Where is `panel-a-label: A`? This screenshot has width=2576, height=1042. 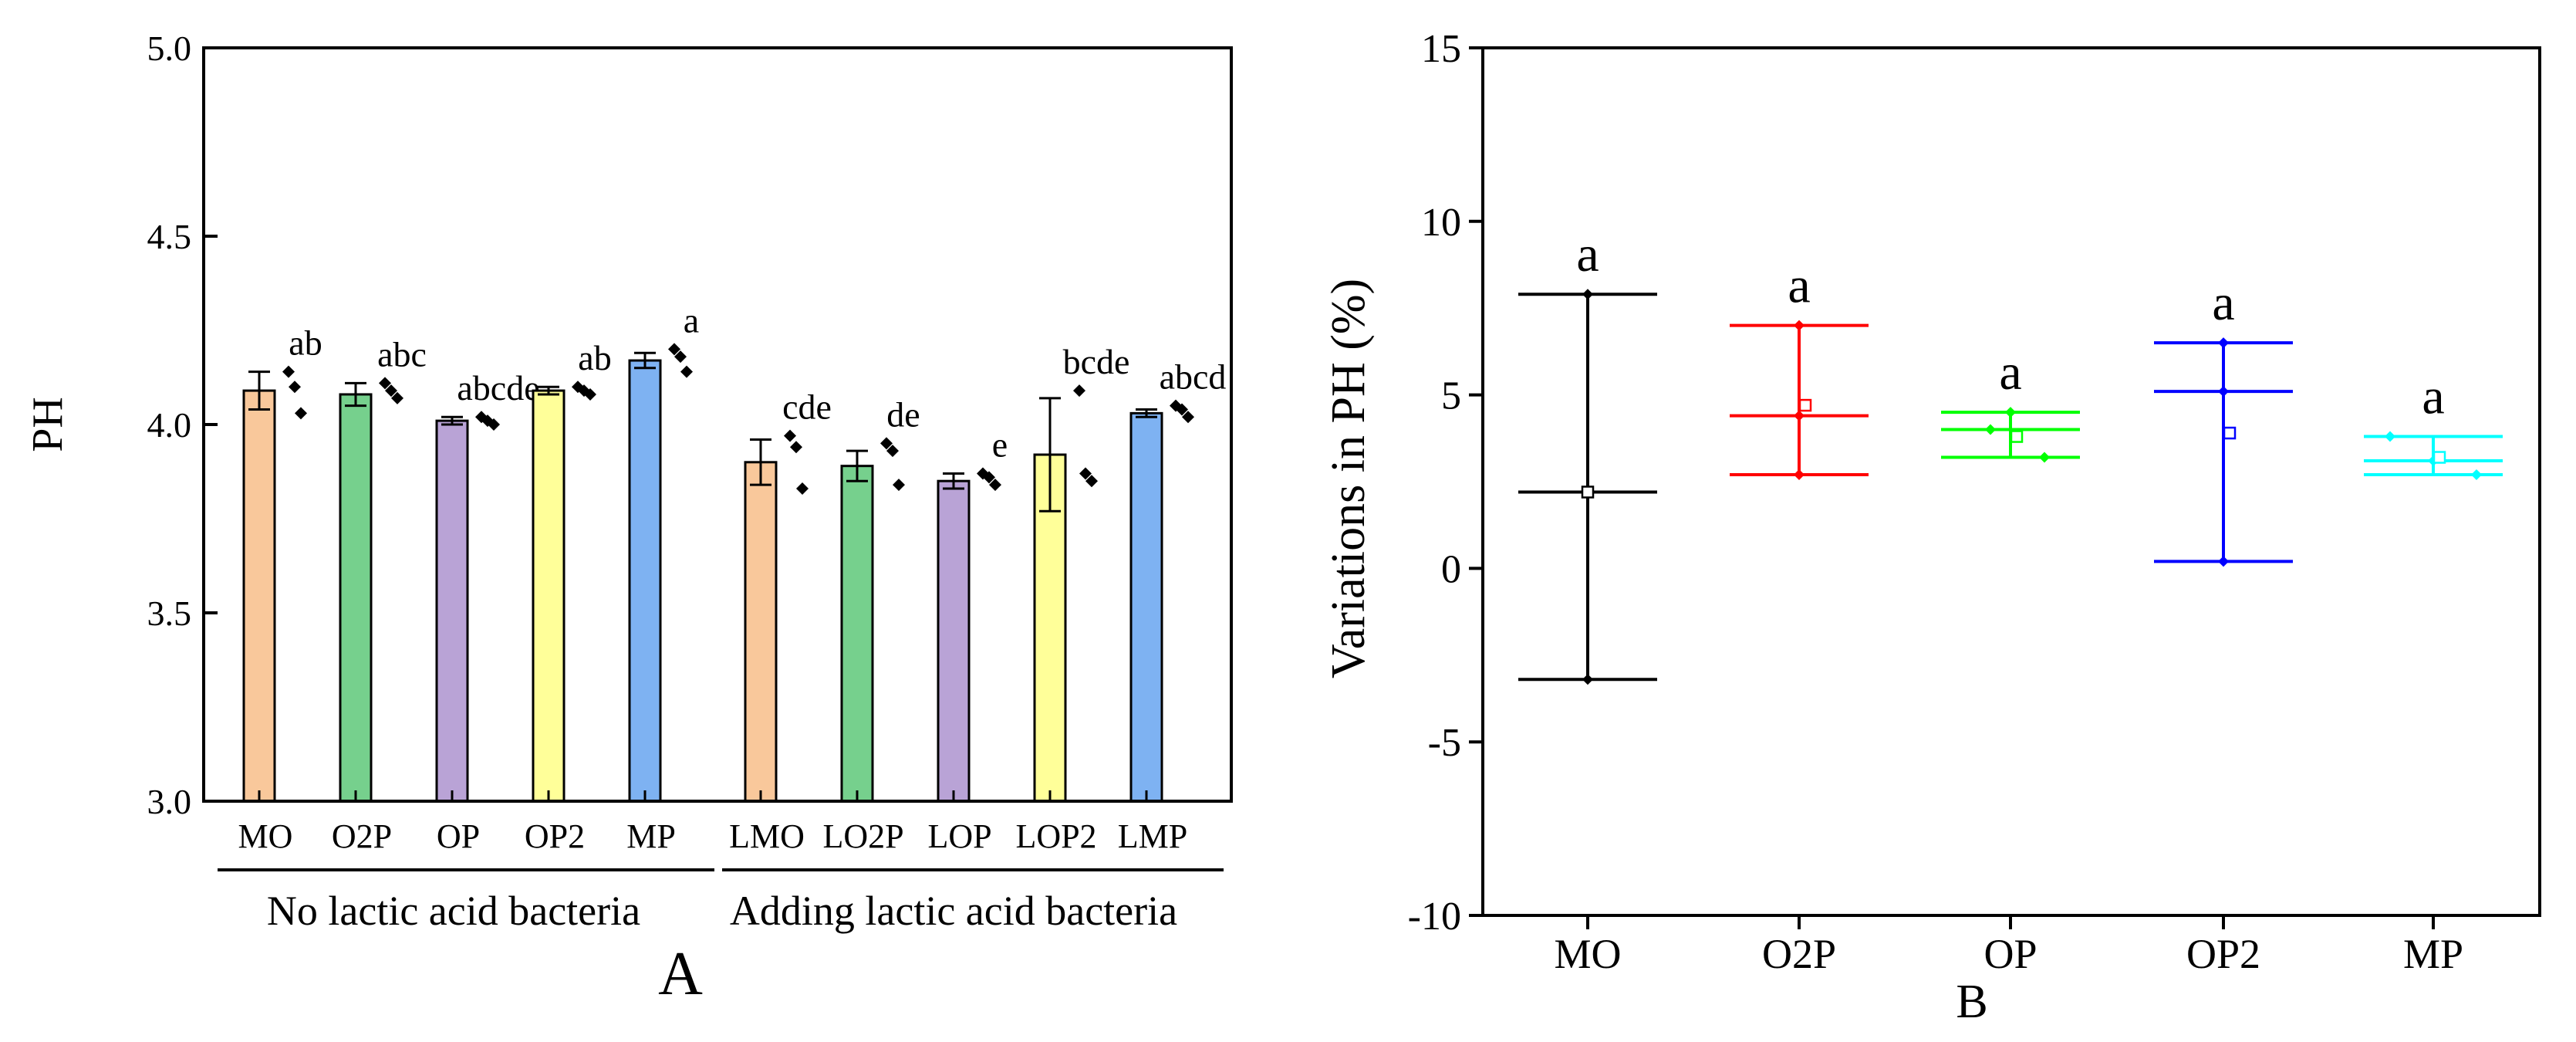
panel-a-label: A is located at coordinates (680, 974).